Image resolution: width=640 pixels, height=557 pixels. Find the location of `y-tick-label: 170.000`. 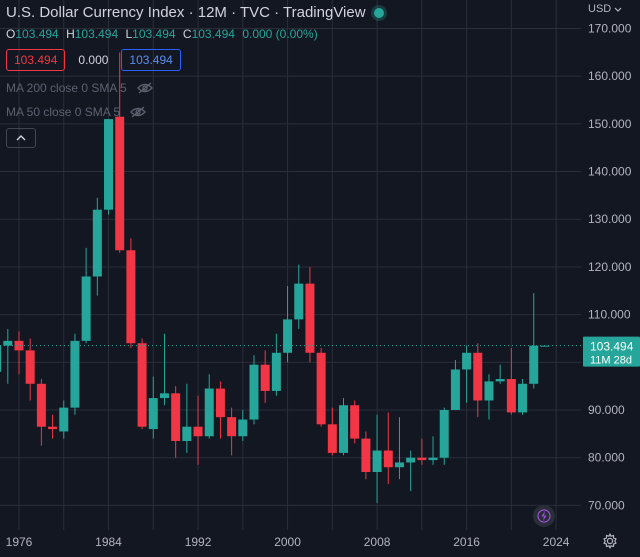

y-tick-label: 170.000 is located at coordinates (610, 28).